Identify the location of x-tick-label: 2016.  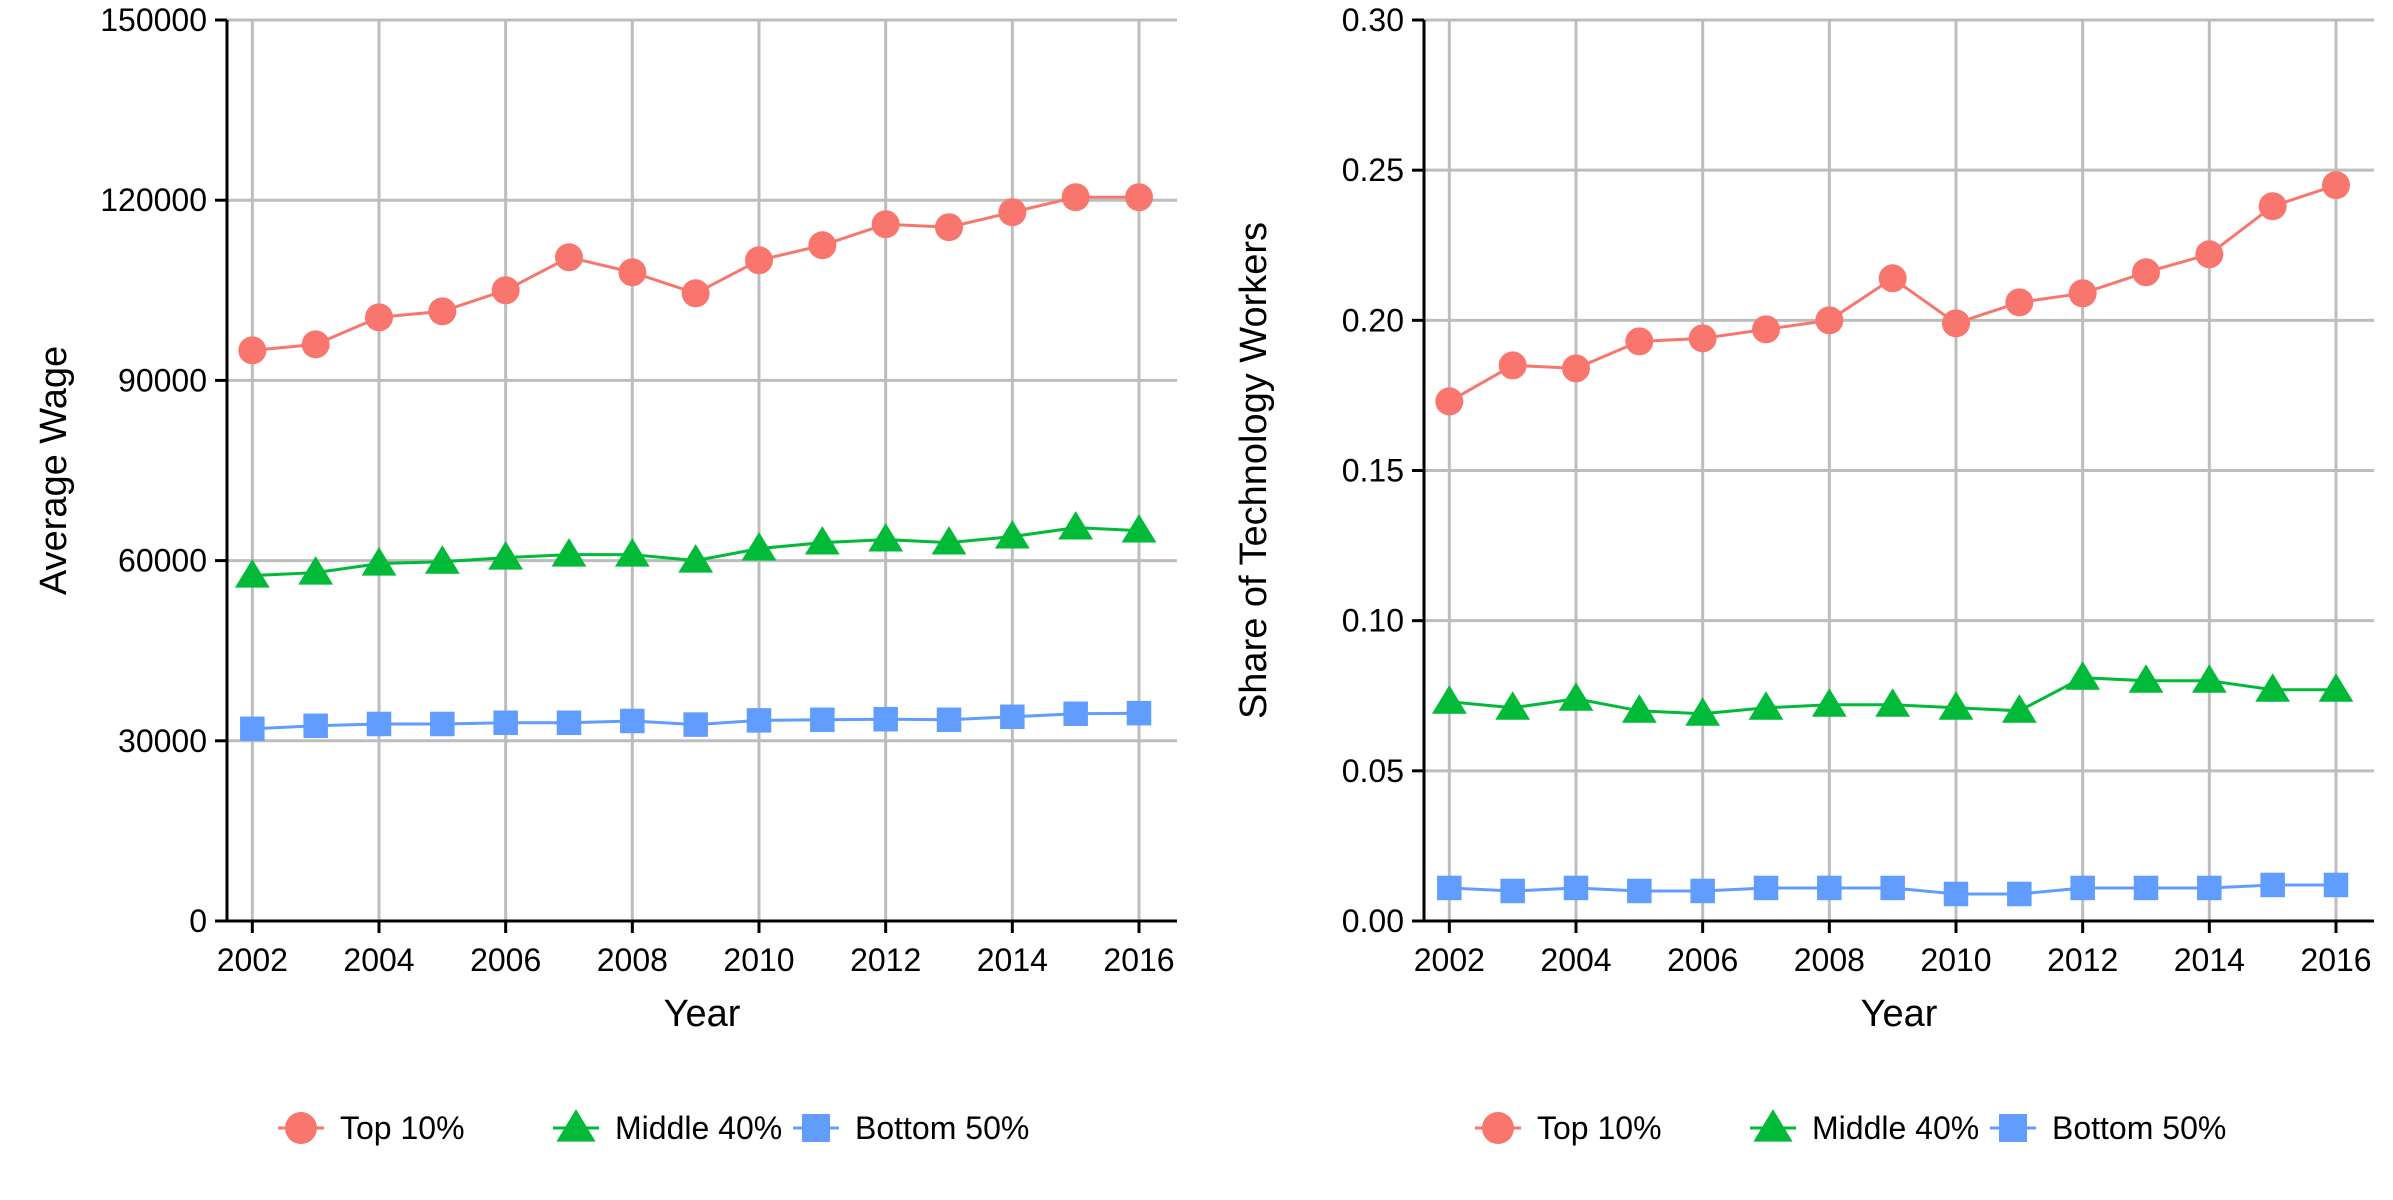
(2335, 960).